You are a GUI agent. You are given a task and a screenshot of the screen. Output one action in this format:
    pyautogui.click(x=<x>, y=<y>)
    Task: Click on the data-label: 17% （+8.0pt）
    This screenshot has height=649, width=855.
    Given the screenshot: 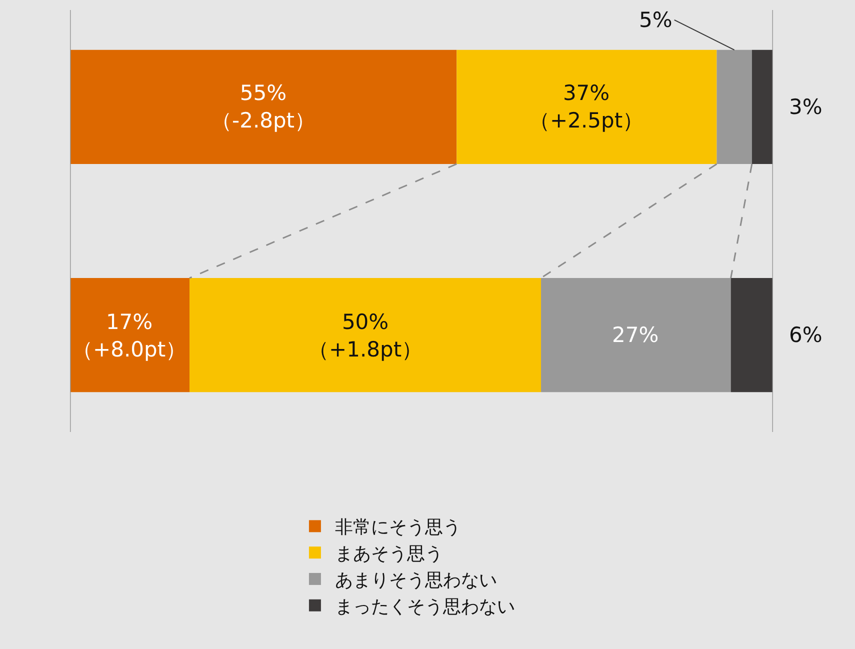 What is the action you would take?
    pyautogui.click(x=129, y=336)
    